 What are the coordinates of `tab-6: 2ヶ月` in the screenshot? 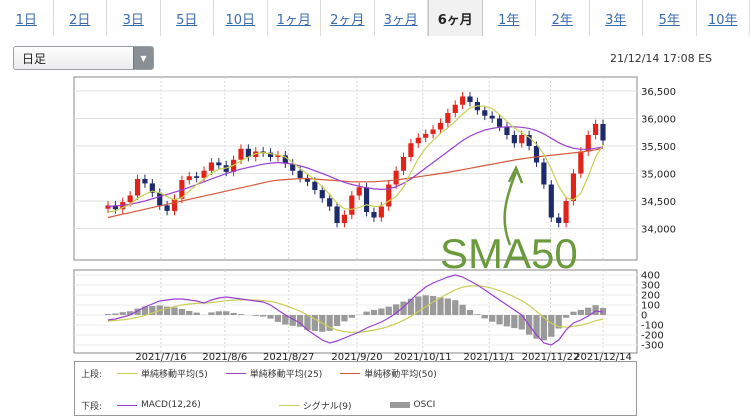 It's located at (348, 18).